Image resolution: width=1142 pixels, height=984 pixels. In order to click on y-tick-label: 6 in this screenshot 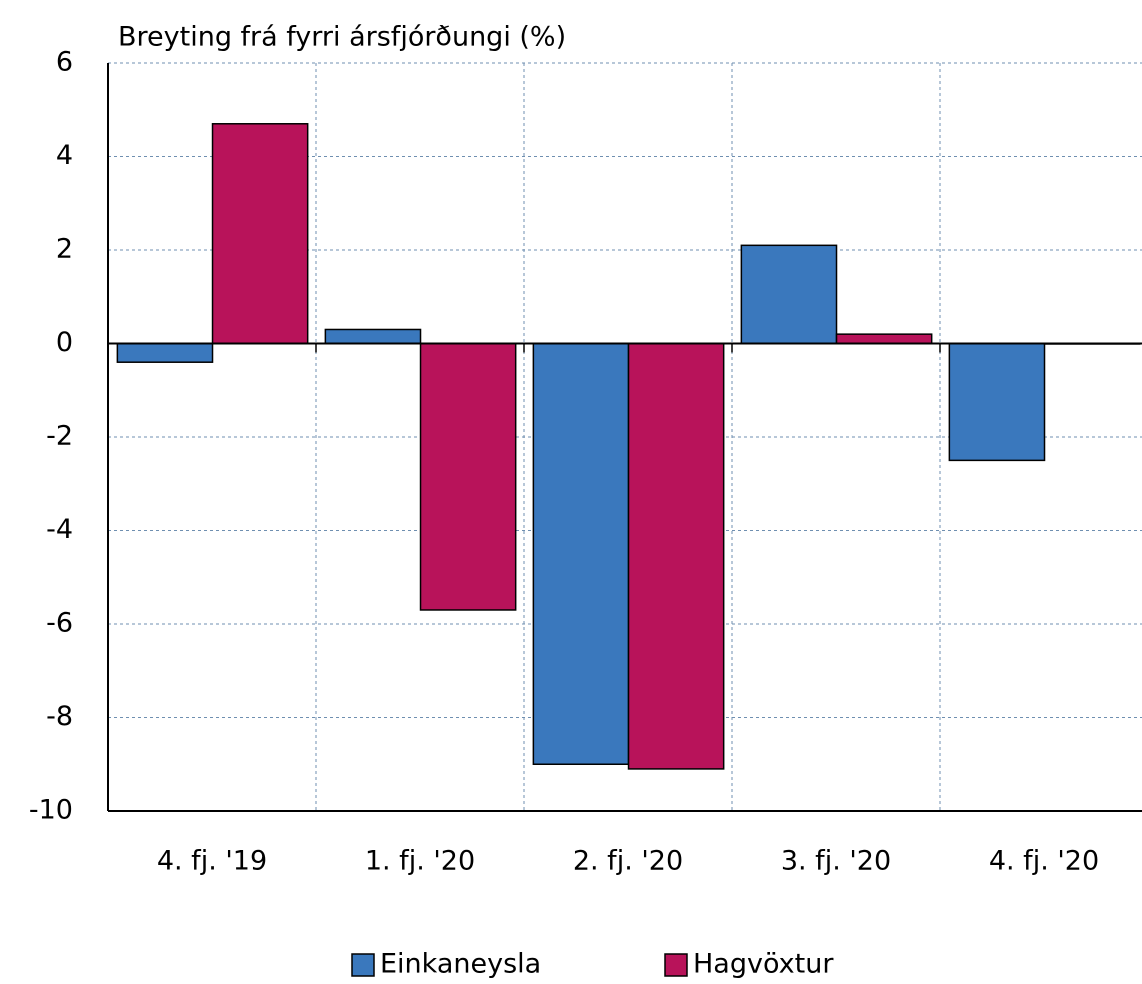, I will do `click(64, 62)`.